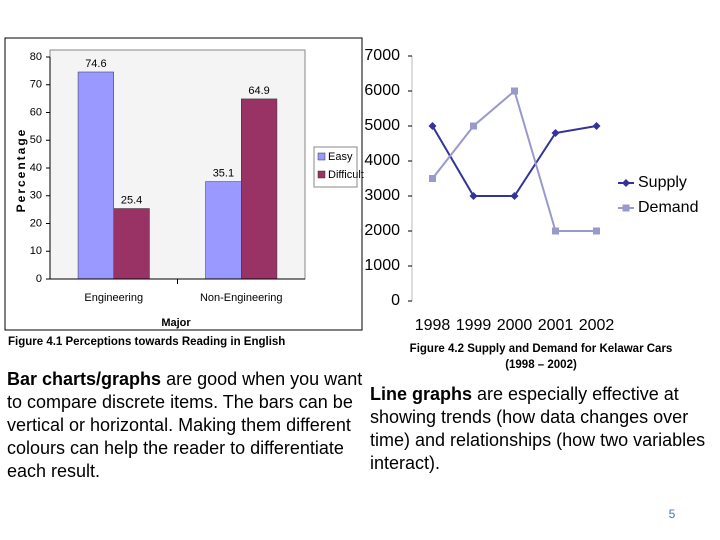 This screenshot has width=720, height=540. Describe the element at coordinates (515, 325) in the screenshot. I see `x-tick-label: 2000` at that location.